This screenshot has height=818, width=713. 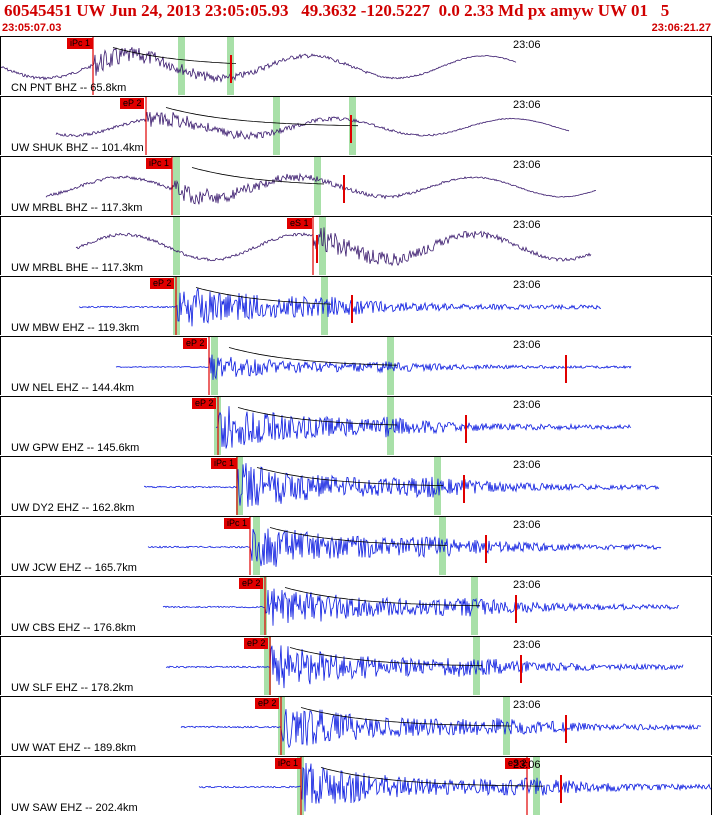 I want to click on station-channel-label: UW MBW EHZ -- 119.3km, so click(x=75, y=328).